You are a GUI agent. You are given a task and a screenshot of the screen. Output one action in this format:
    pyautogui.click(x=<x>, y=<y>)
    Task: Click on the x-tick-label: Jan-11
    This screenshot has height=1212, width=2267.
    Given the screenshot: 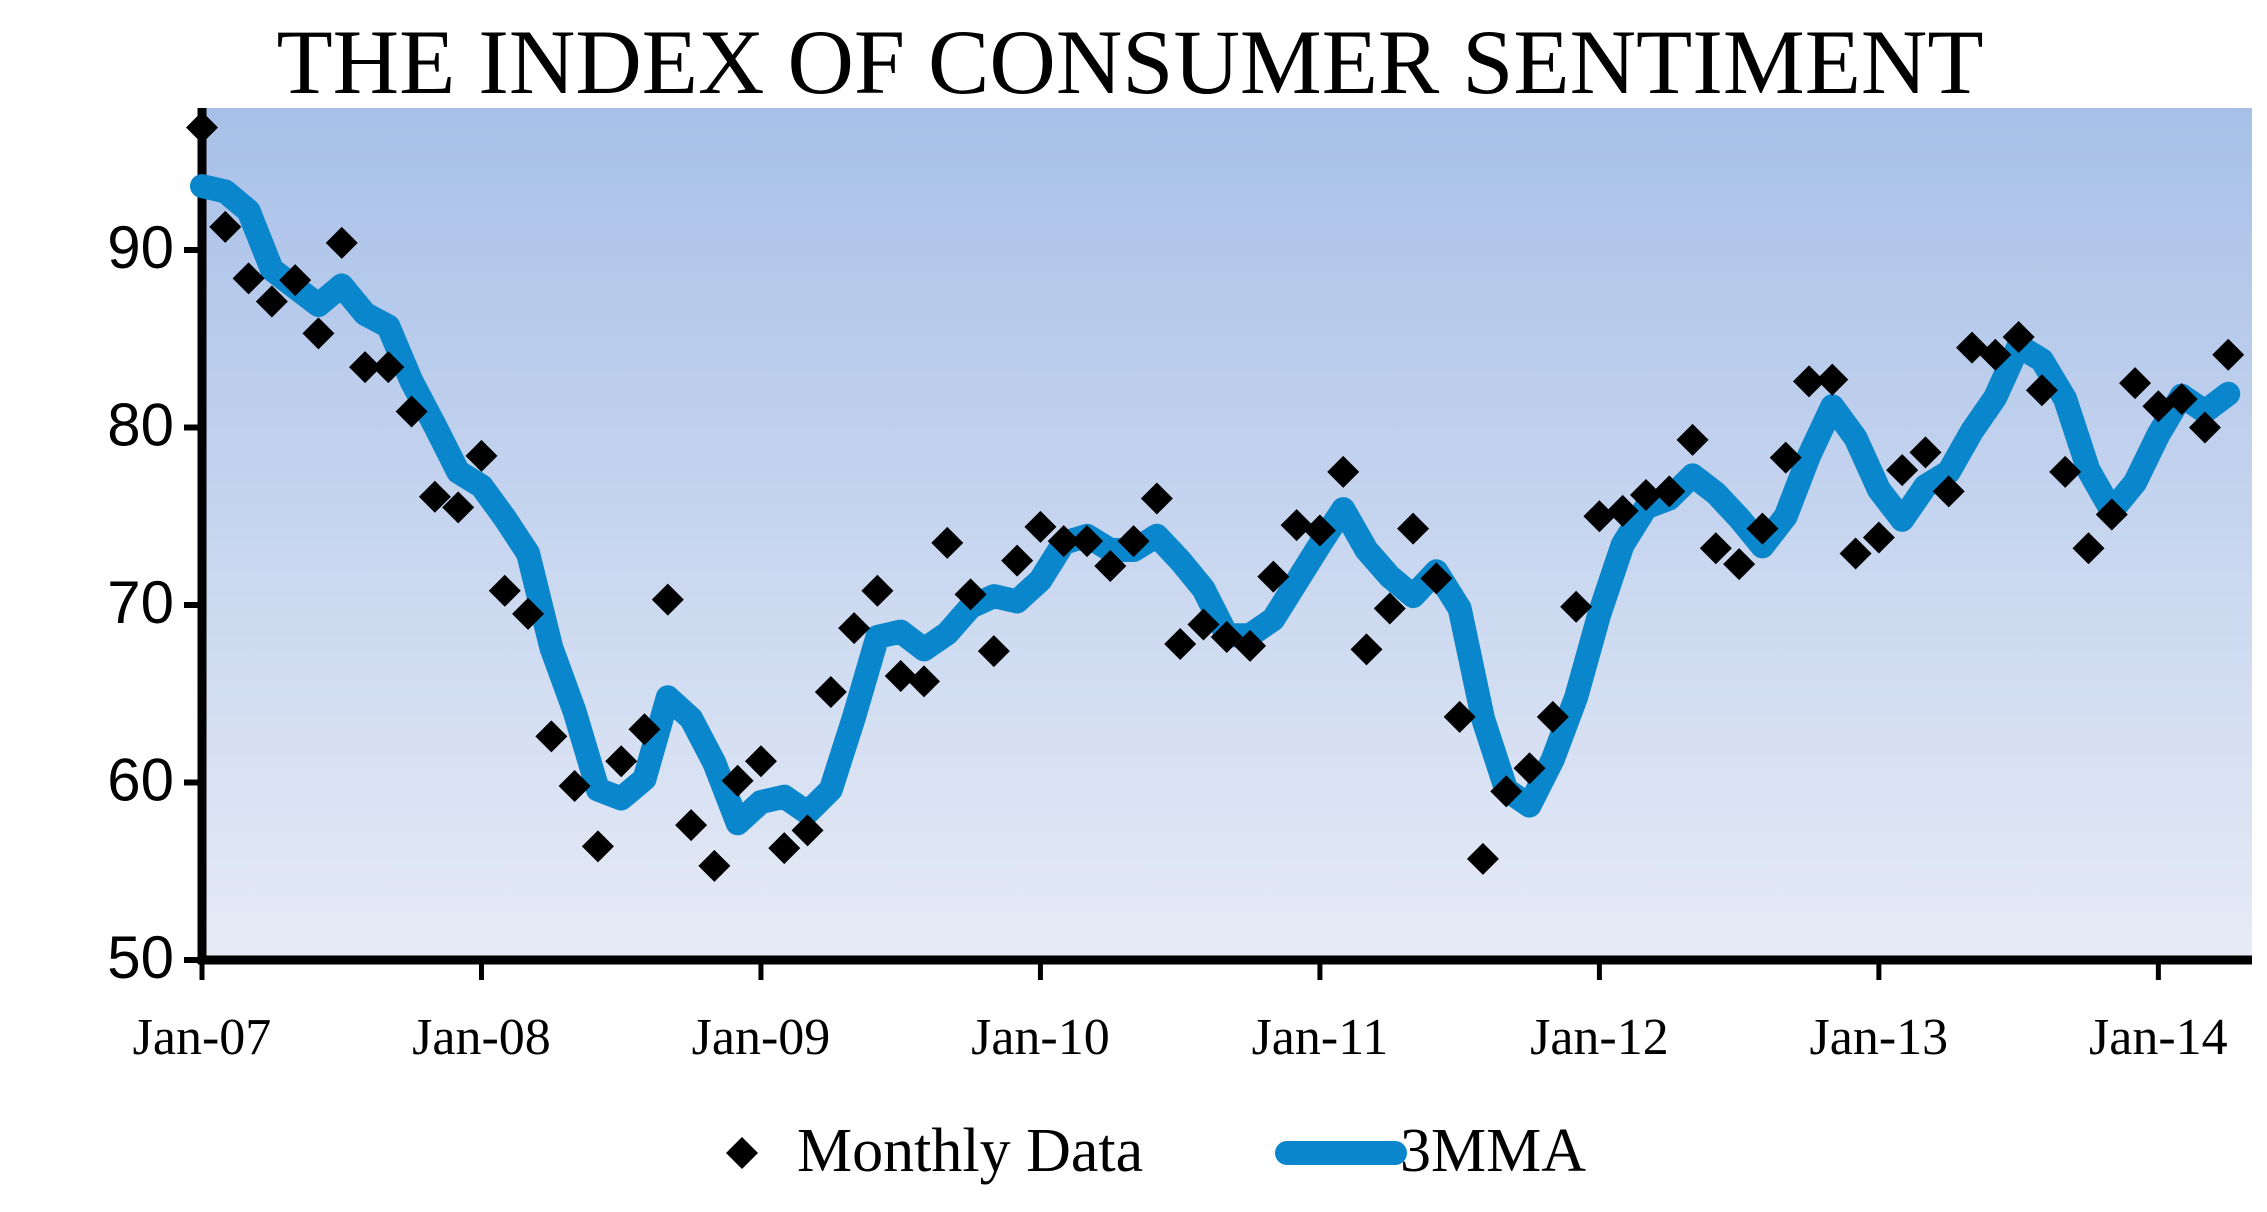 What is the action you would take?
    pyautogui.click(x=1320, y=1037)
    